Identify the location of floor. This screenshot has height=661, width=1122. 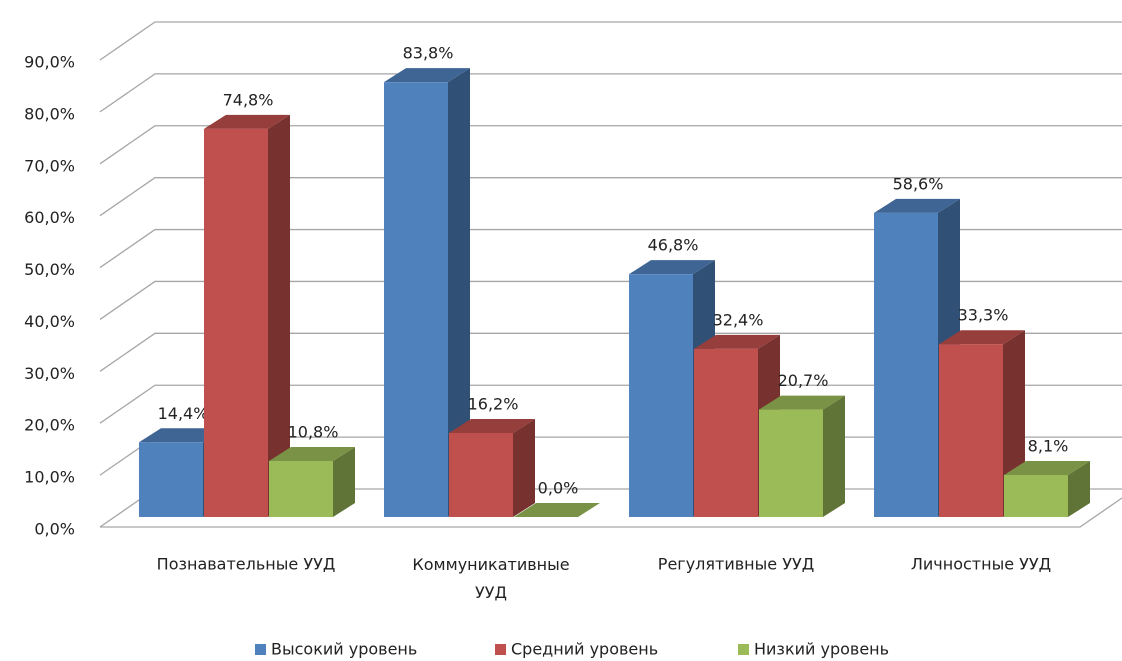
(611, 512).